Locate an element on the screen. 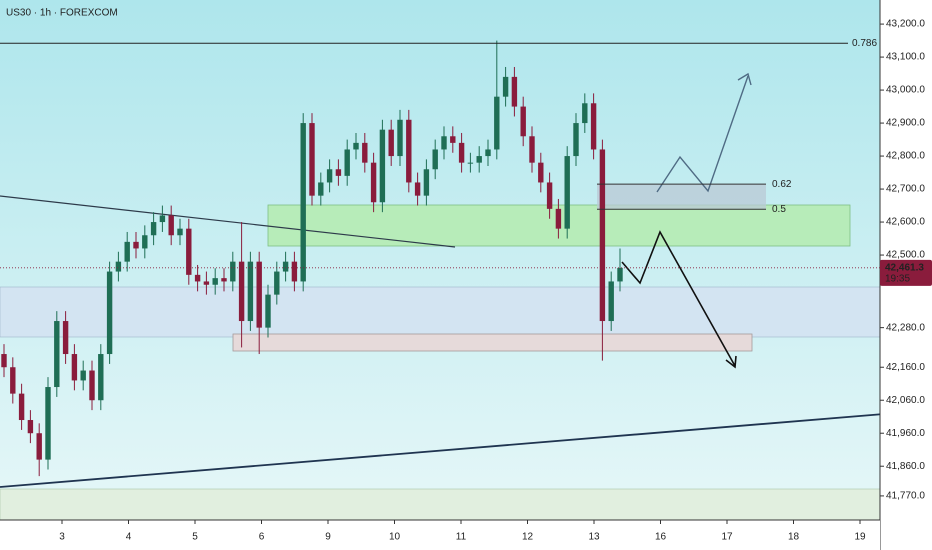 The width and height of the screenshot is (932, 550). x-tick-label: 6 is located at coordinates (262, 537).